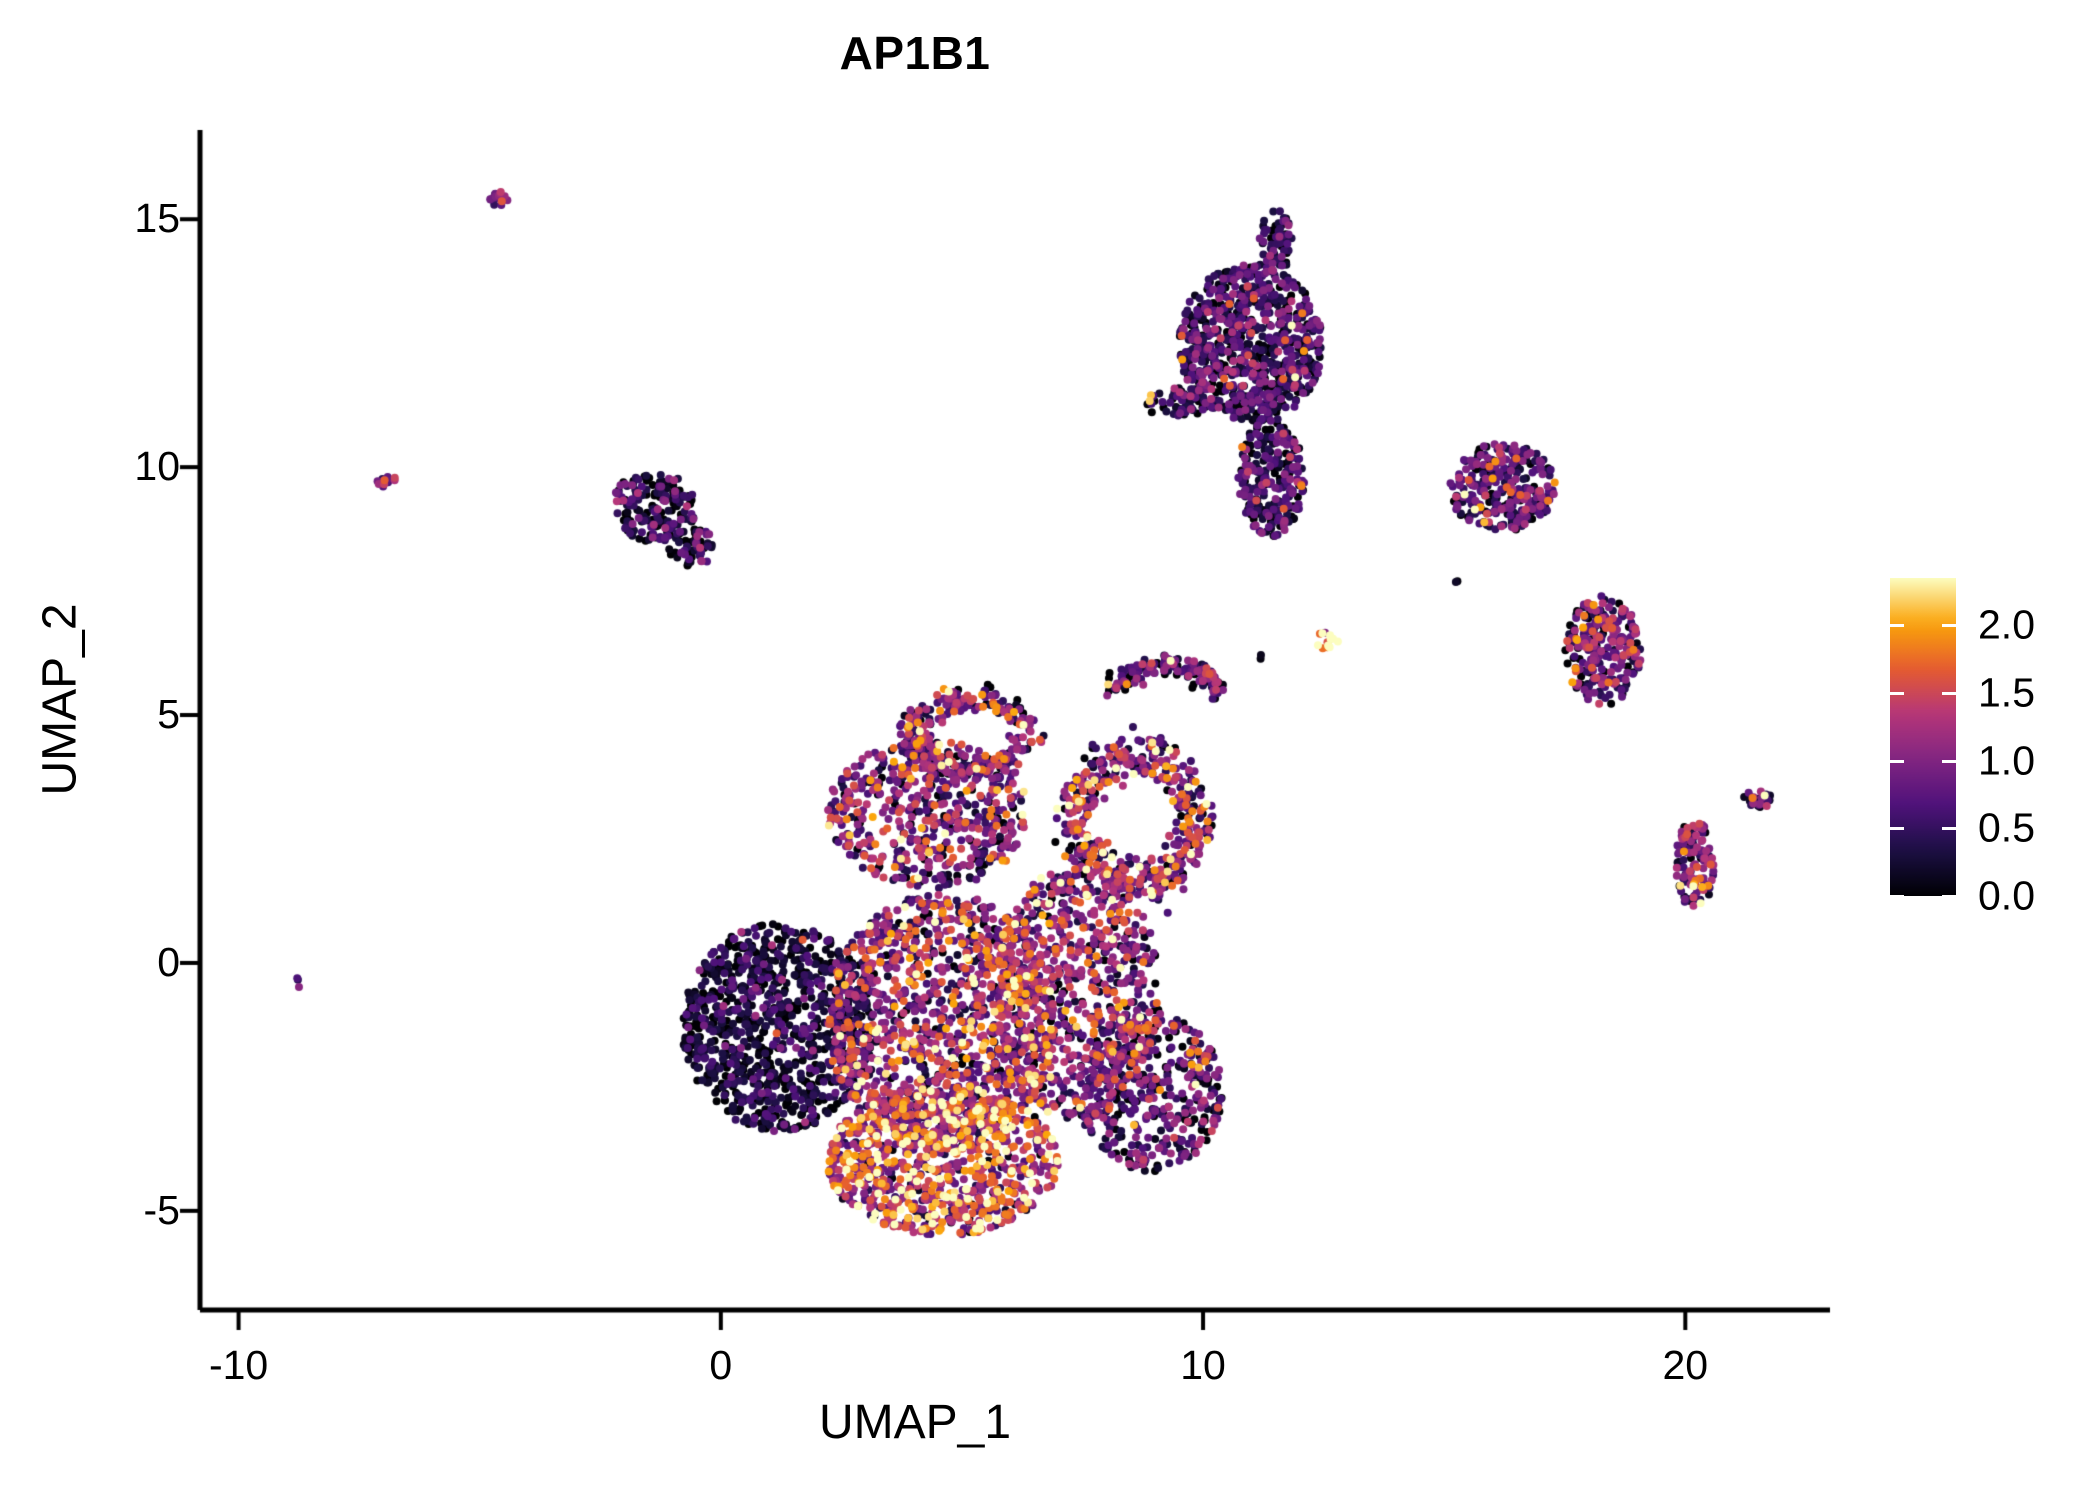 This screenshot has height=1500, width=2100. Describe the element at coordinates (238, 1365) in the screenshot. I see `x-tick--10: -10` at that location.